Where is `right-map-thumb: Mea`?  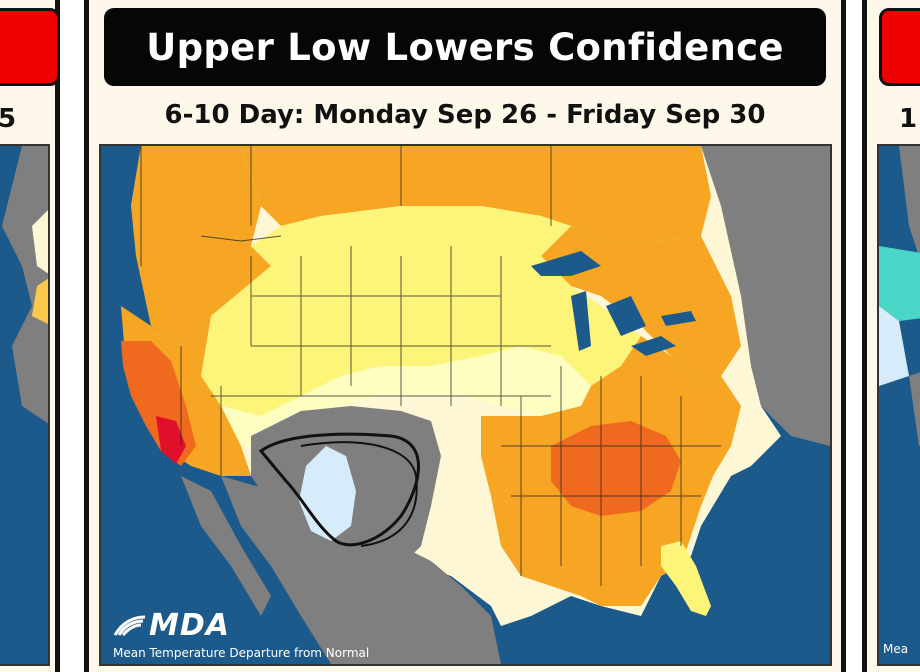
right-map-thumb: Mea is located at coordinates (898, 405).